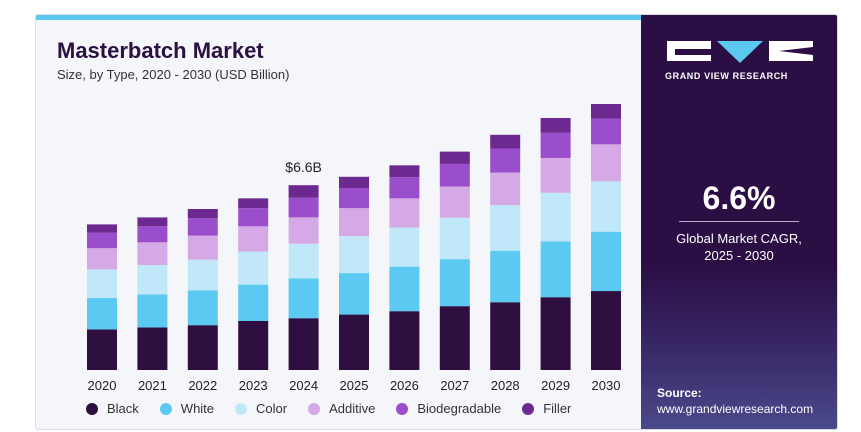 Image resolution: width=861 pixels, height=432 pixels. I want to click on legend-label: Color, so click(272, 408).